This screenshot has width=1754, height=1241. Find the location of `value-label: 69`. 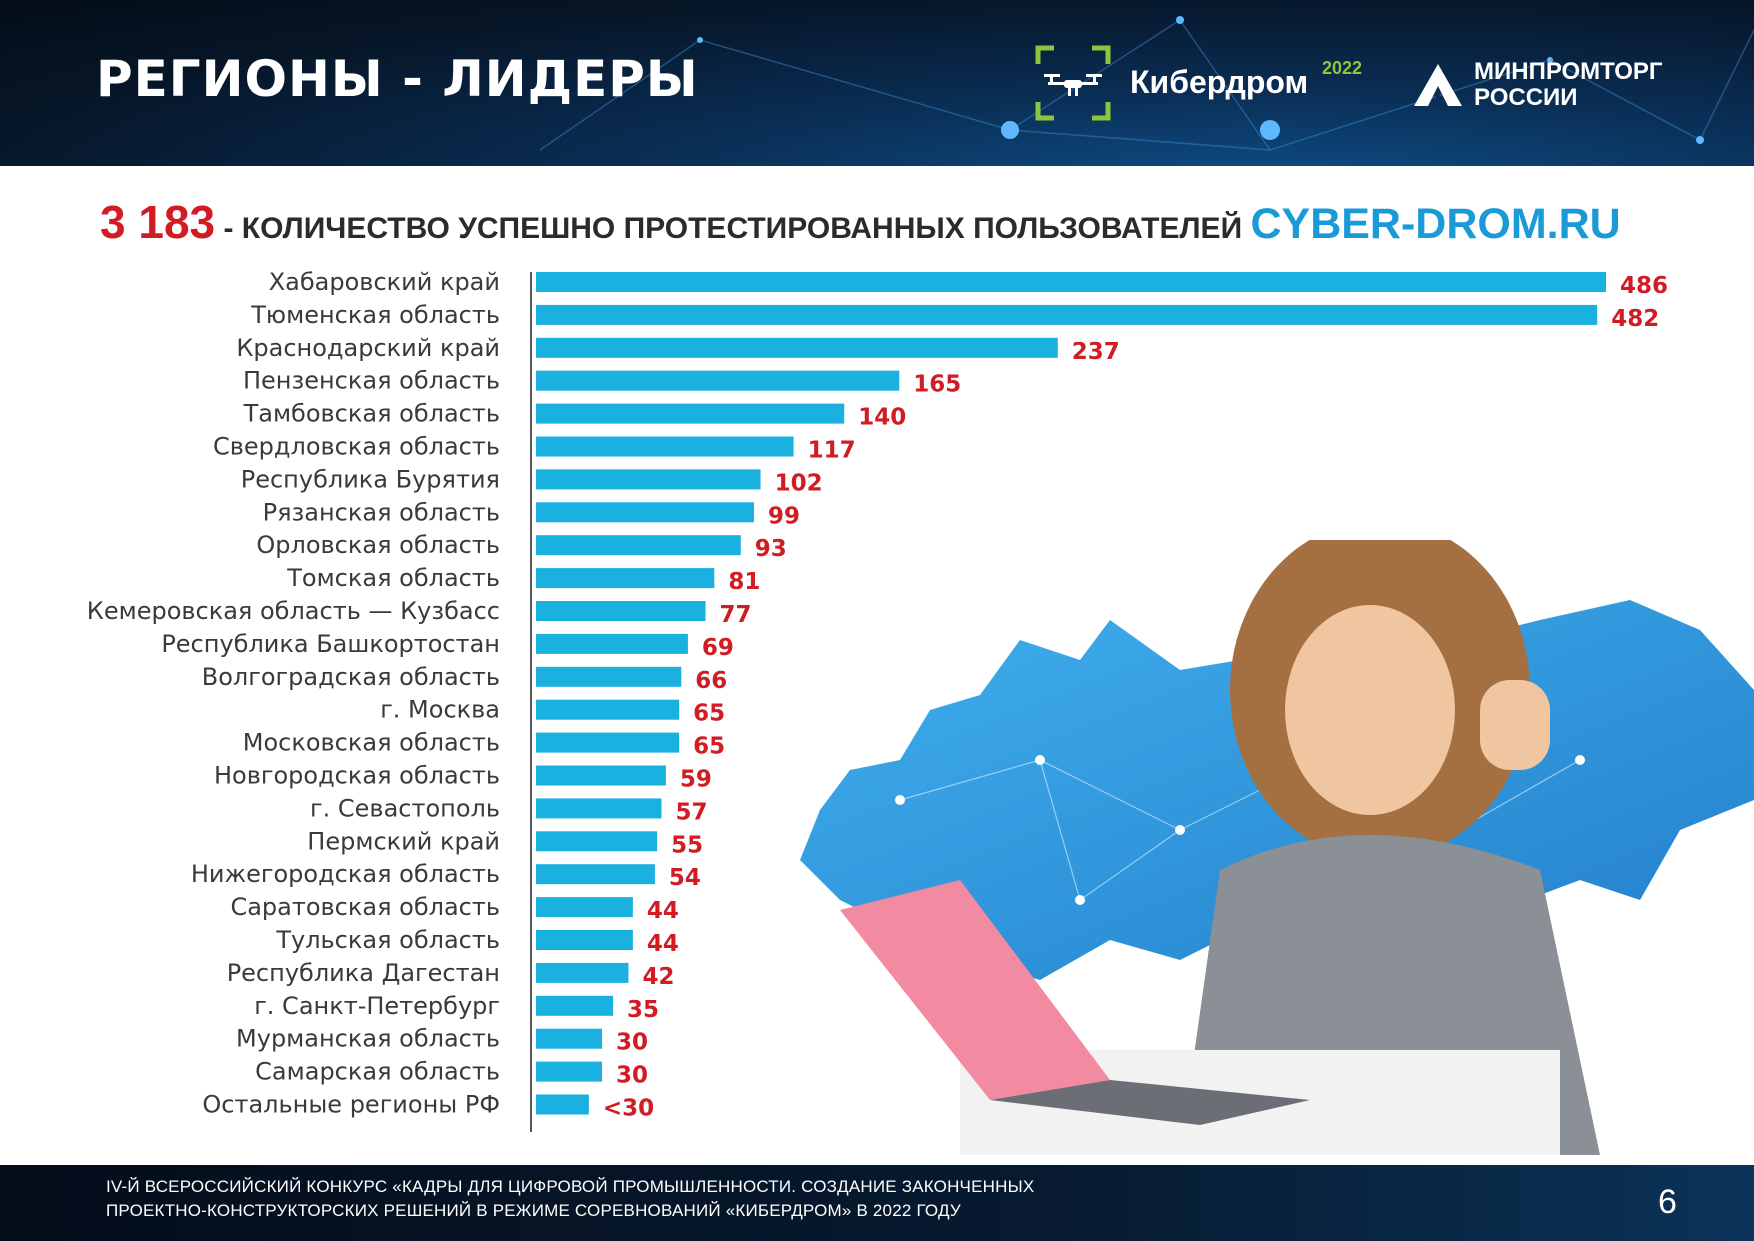

value-label: 69 is located at coordinates (718, 648).